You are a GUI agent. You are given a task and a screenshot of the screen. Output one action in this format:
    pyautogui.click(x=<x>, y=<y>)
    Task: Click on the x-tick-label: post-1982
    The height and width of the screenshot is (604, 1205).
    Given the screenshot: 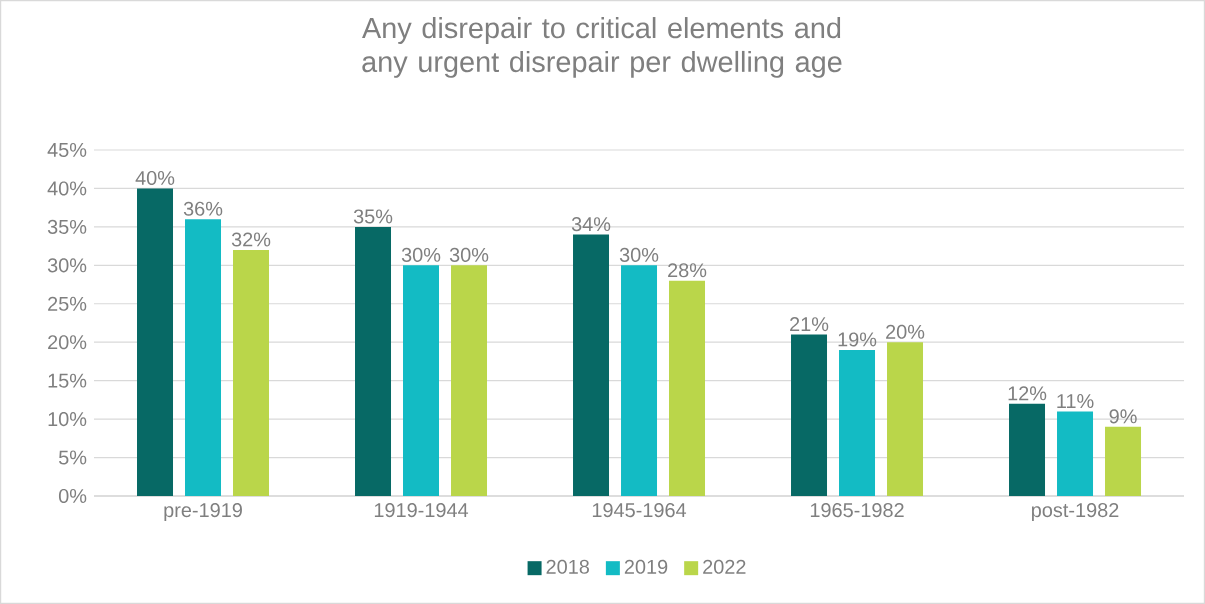 What is the action you would take?
    pyautogui.click(x=1075, y=512)
    